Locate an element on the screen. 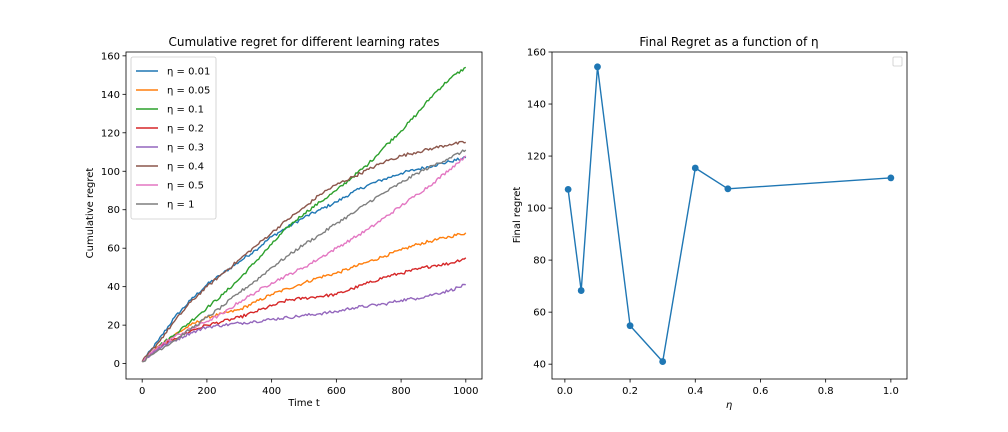  legend-label: η = 0.3 is located at coordinates (185, 148).